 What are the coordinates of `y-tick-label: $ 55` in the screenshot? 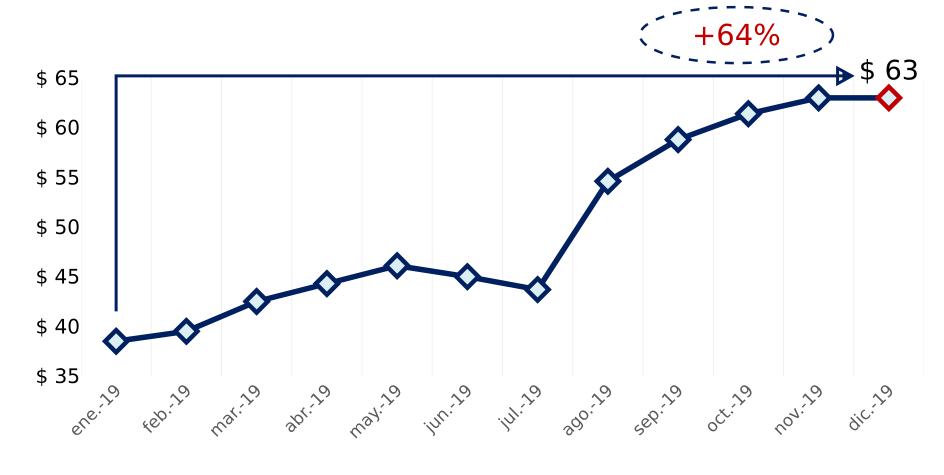 It's located at (57, 177).